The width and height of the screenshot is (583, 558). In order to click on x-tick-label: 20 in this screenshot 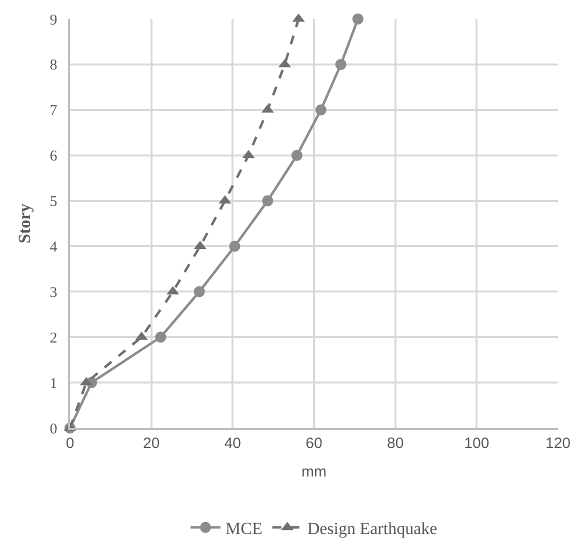, I will do `click(151, 443)`.